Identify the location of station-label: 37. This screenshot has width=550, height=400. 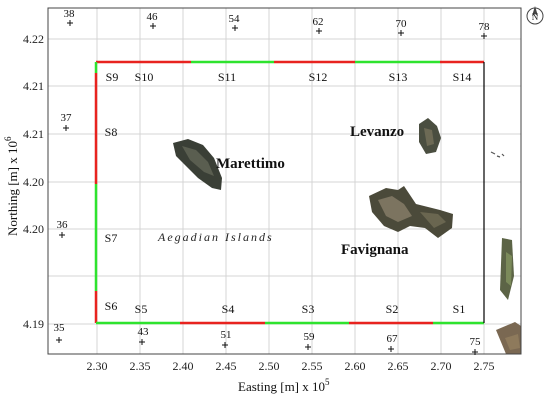
(67, 118).